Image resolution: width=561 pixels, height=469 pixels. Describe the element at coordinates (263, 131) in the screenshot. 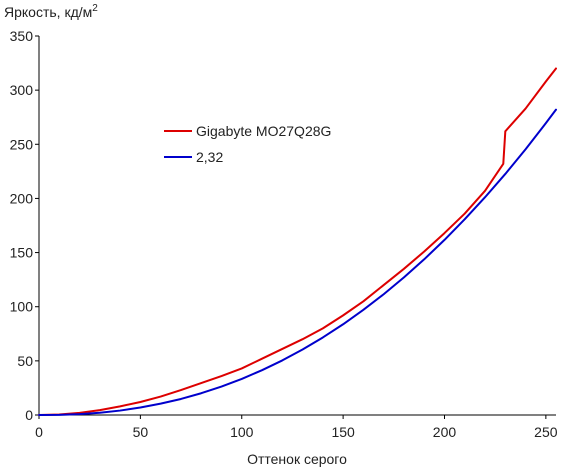

I see `legend-label-gigabyte: Gigabyte MO27Q28G` at that location.